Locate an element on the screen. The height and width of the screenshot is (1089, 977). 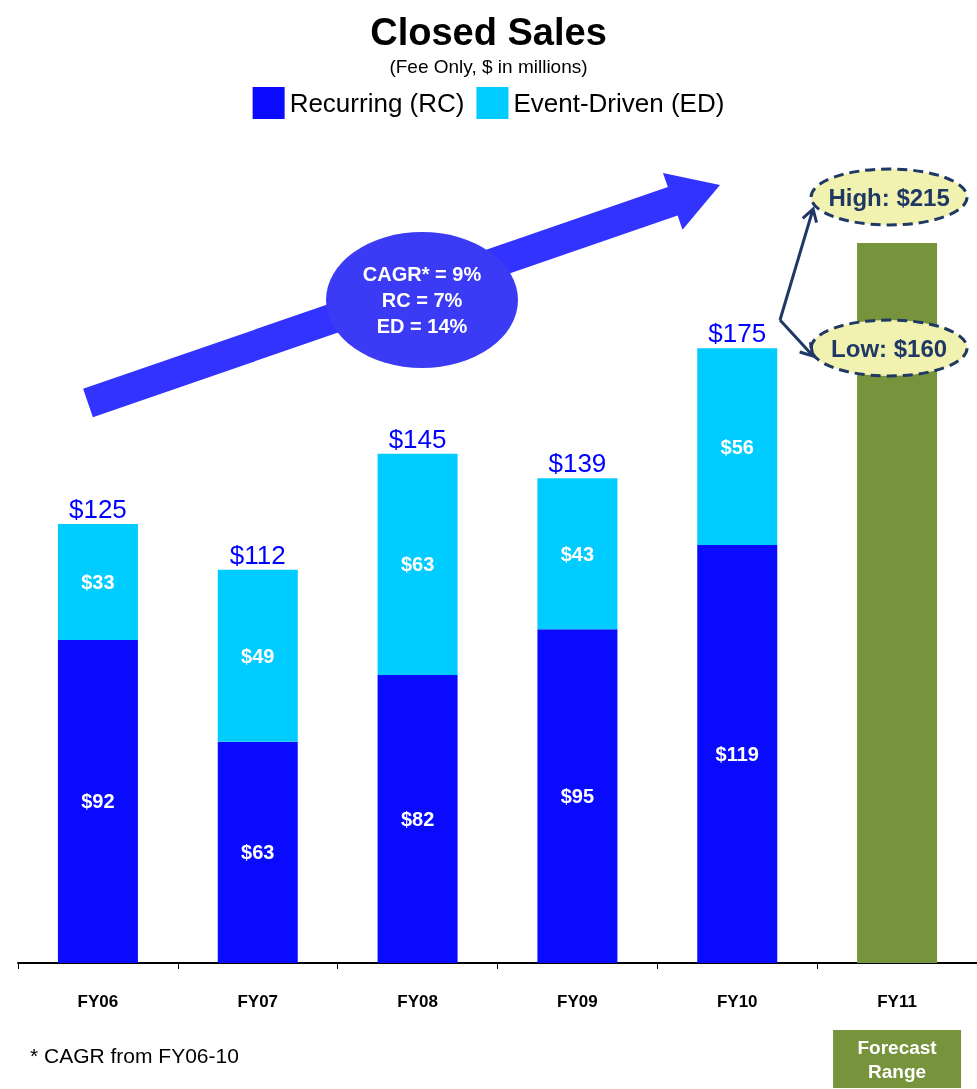
text: Forecast Range is located at coordinates (897, 1059).